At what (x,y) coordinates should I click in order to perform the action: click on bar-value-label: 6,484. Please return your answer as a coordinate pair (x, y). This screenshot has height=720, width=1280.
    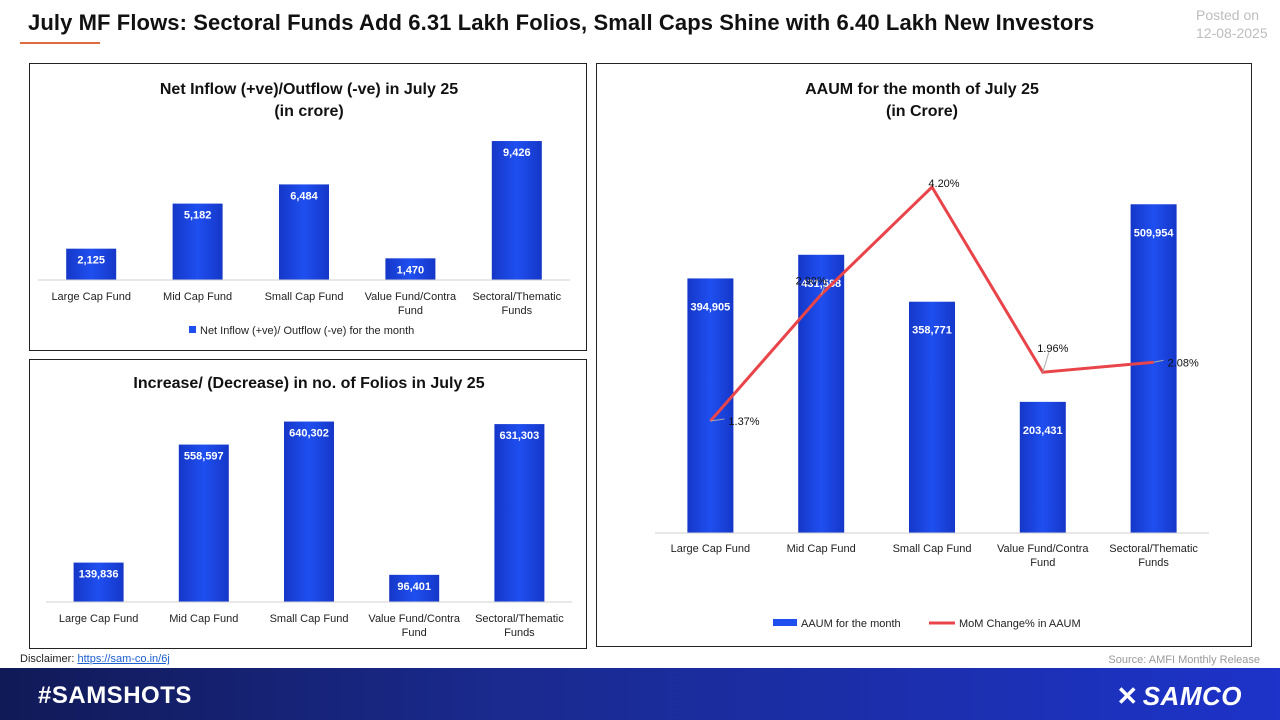
    Looking at the image, I should click on (304, 196).